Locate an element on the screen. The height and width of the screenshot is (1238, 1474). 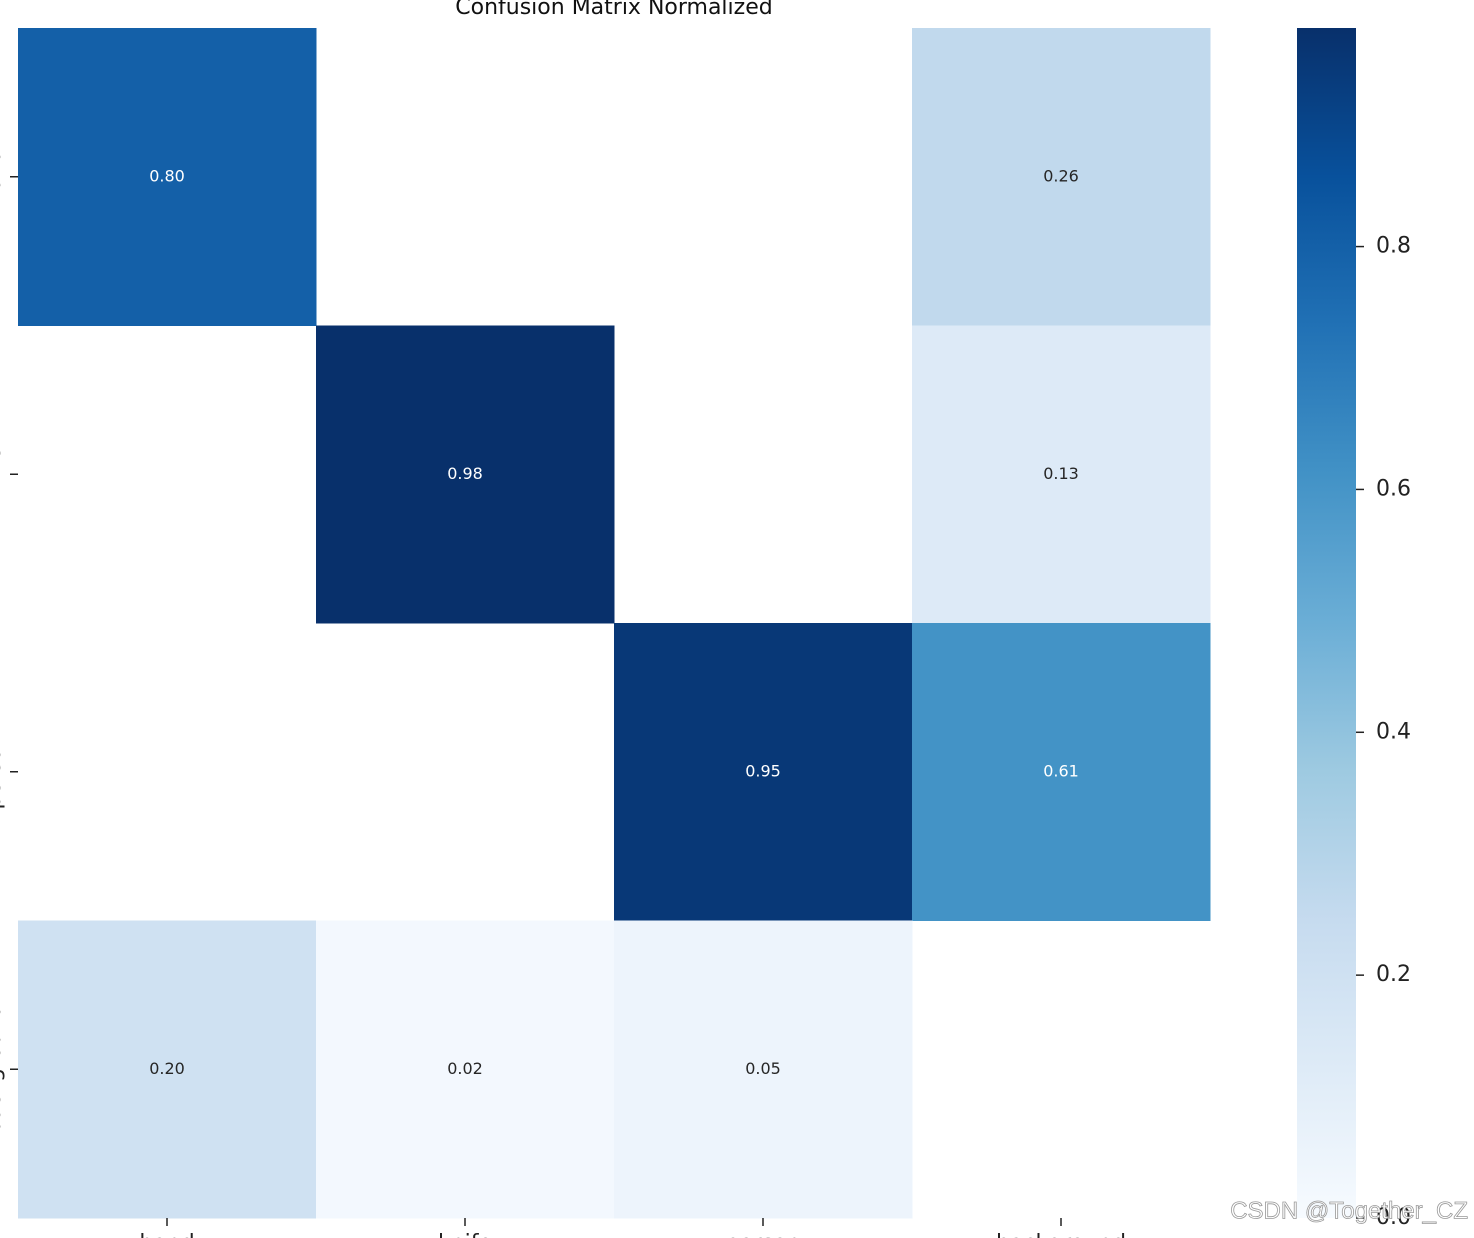
cell-label: 0.02 is located at coordinates (465, 1068).